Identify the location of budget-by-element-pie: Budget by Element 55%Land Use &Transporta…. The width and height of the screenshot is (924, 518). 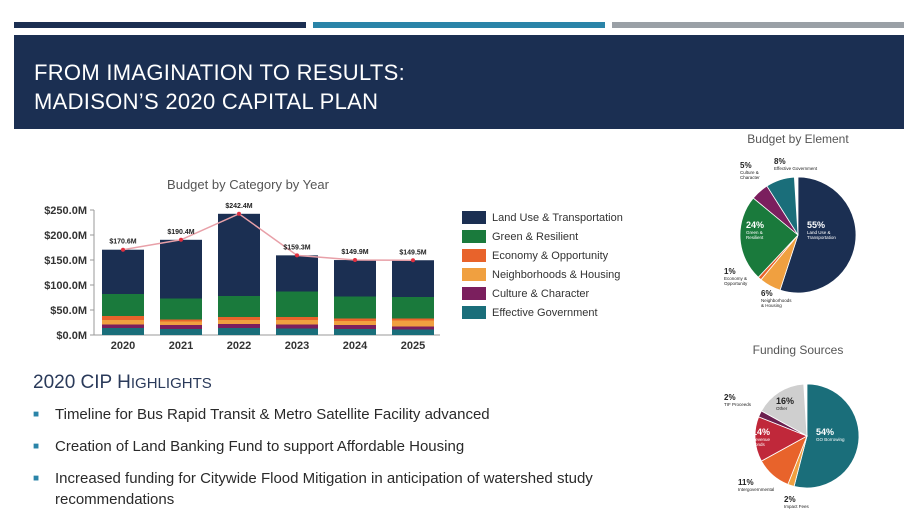
(790, 220).